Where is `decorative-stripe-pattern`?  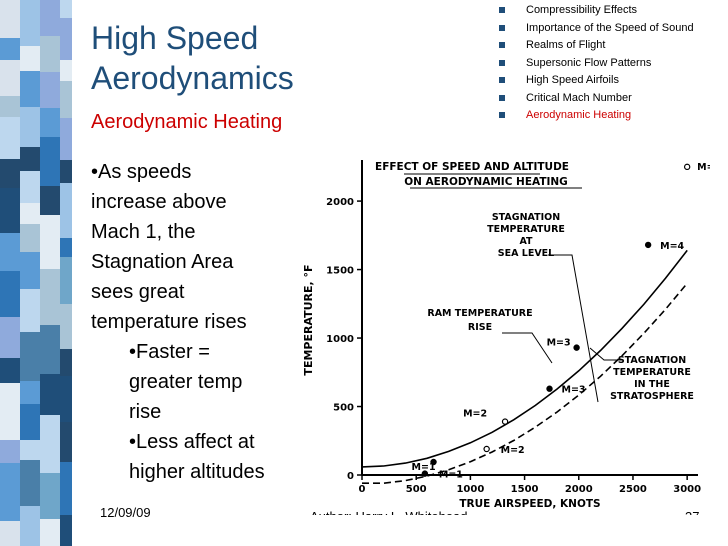
decorative-stripe-pattern is located at coordinates (36, 273).